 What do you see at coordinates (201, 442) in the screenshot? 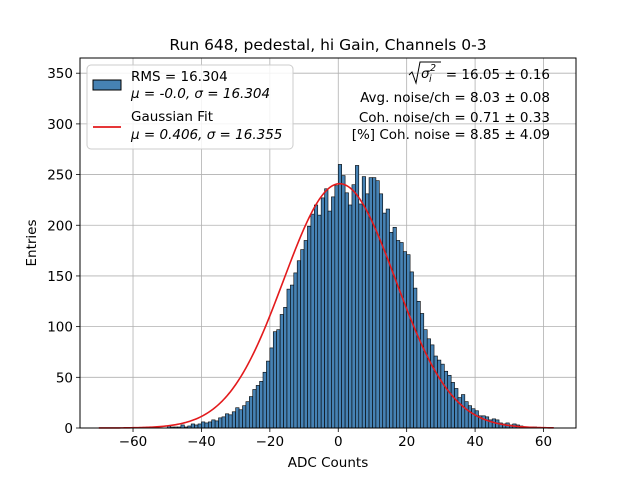
I see `x-tick-label: −40` at bounding box center [201, 442].